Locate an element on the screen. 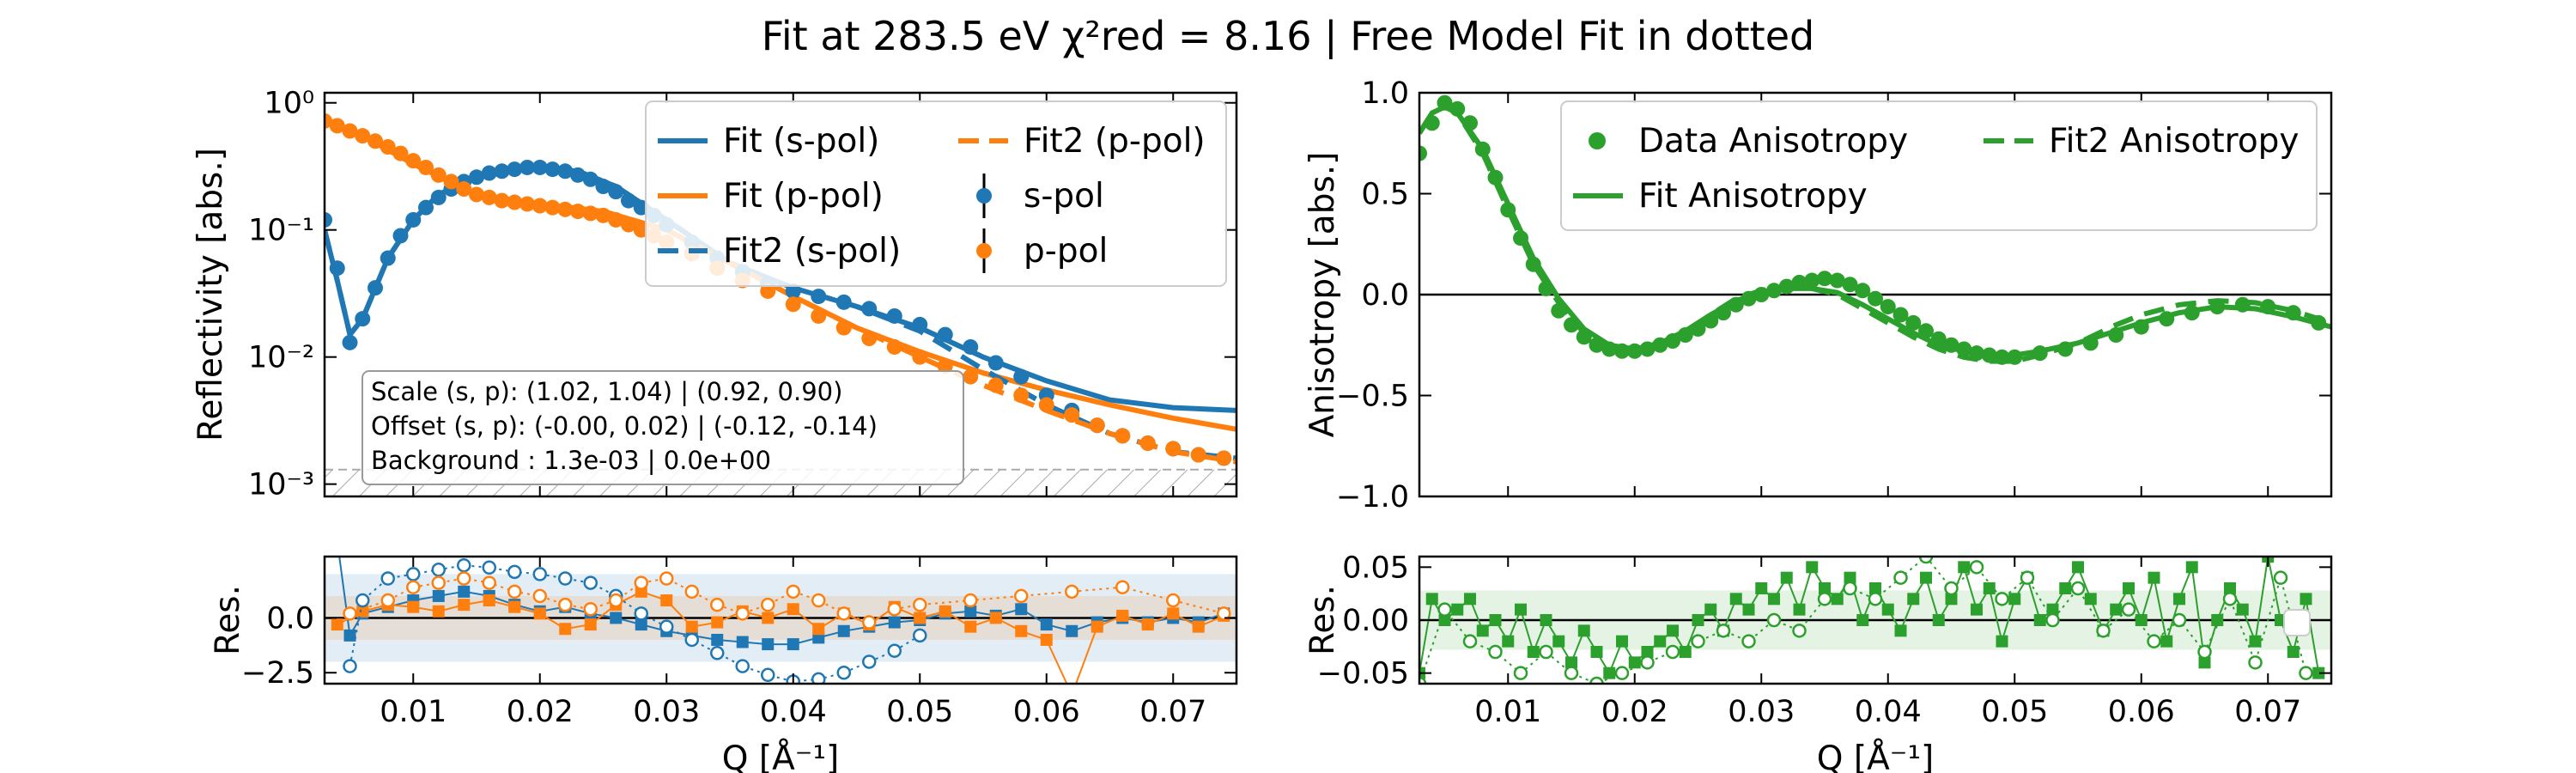 Image resolution: width=2576 pixels, height=773 pixels. y-tick-label: 0.0 is located at coordinates (290, 618).